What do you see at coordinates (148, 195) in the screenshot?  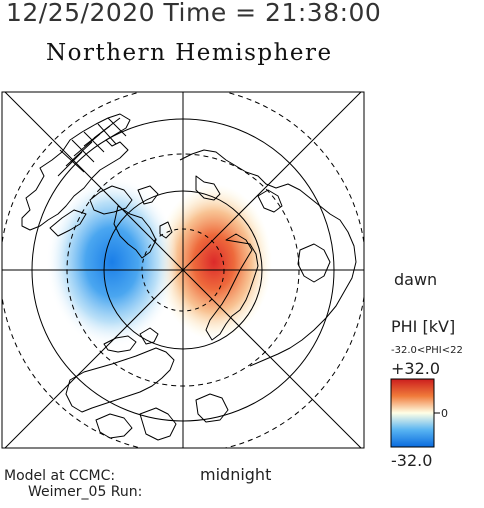 I see `ellesmere-outline` at bounding box center [148, 195].